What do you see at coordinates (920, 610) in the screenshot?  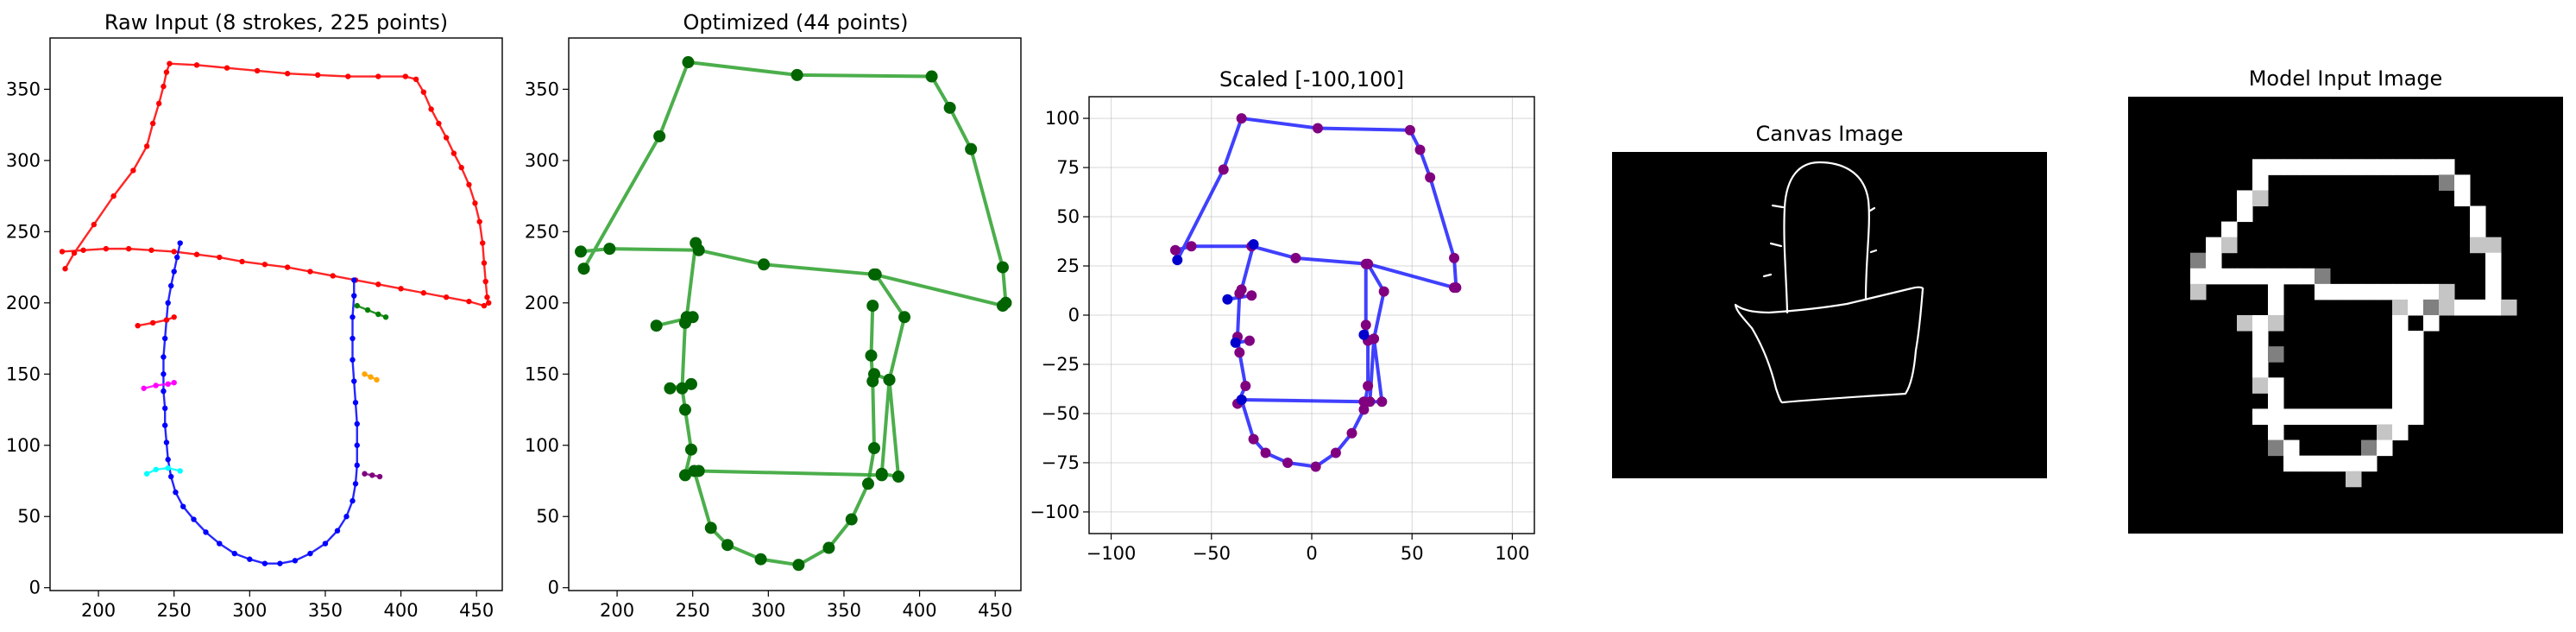 I see `x-tick-label: 400` at bounding box center [920, 610].